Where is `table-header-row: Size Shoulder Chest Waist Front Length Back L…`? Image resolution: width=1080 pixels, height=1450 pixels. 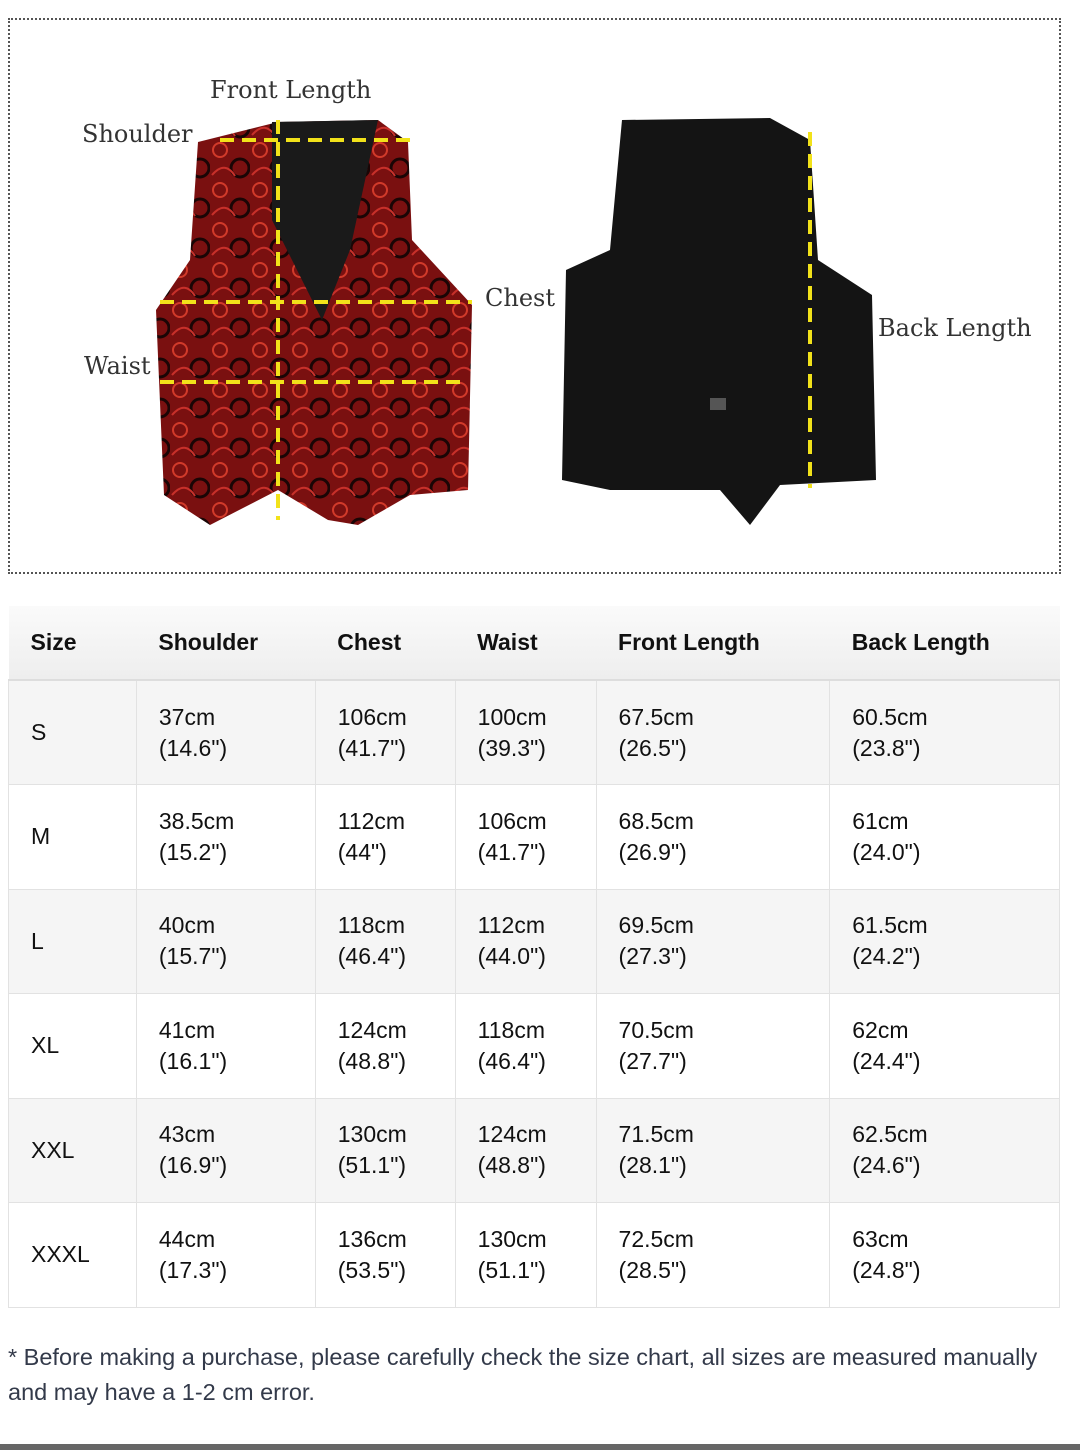
table-header-row: Size Shoulder Chest Waist Front Length Back L… is located at coordinates (534, 643).